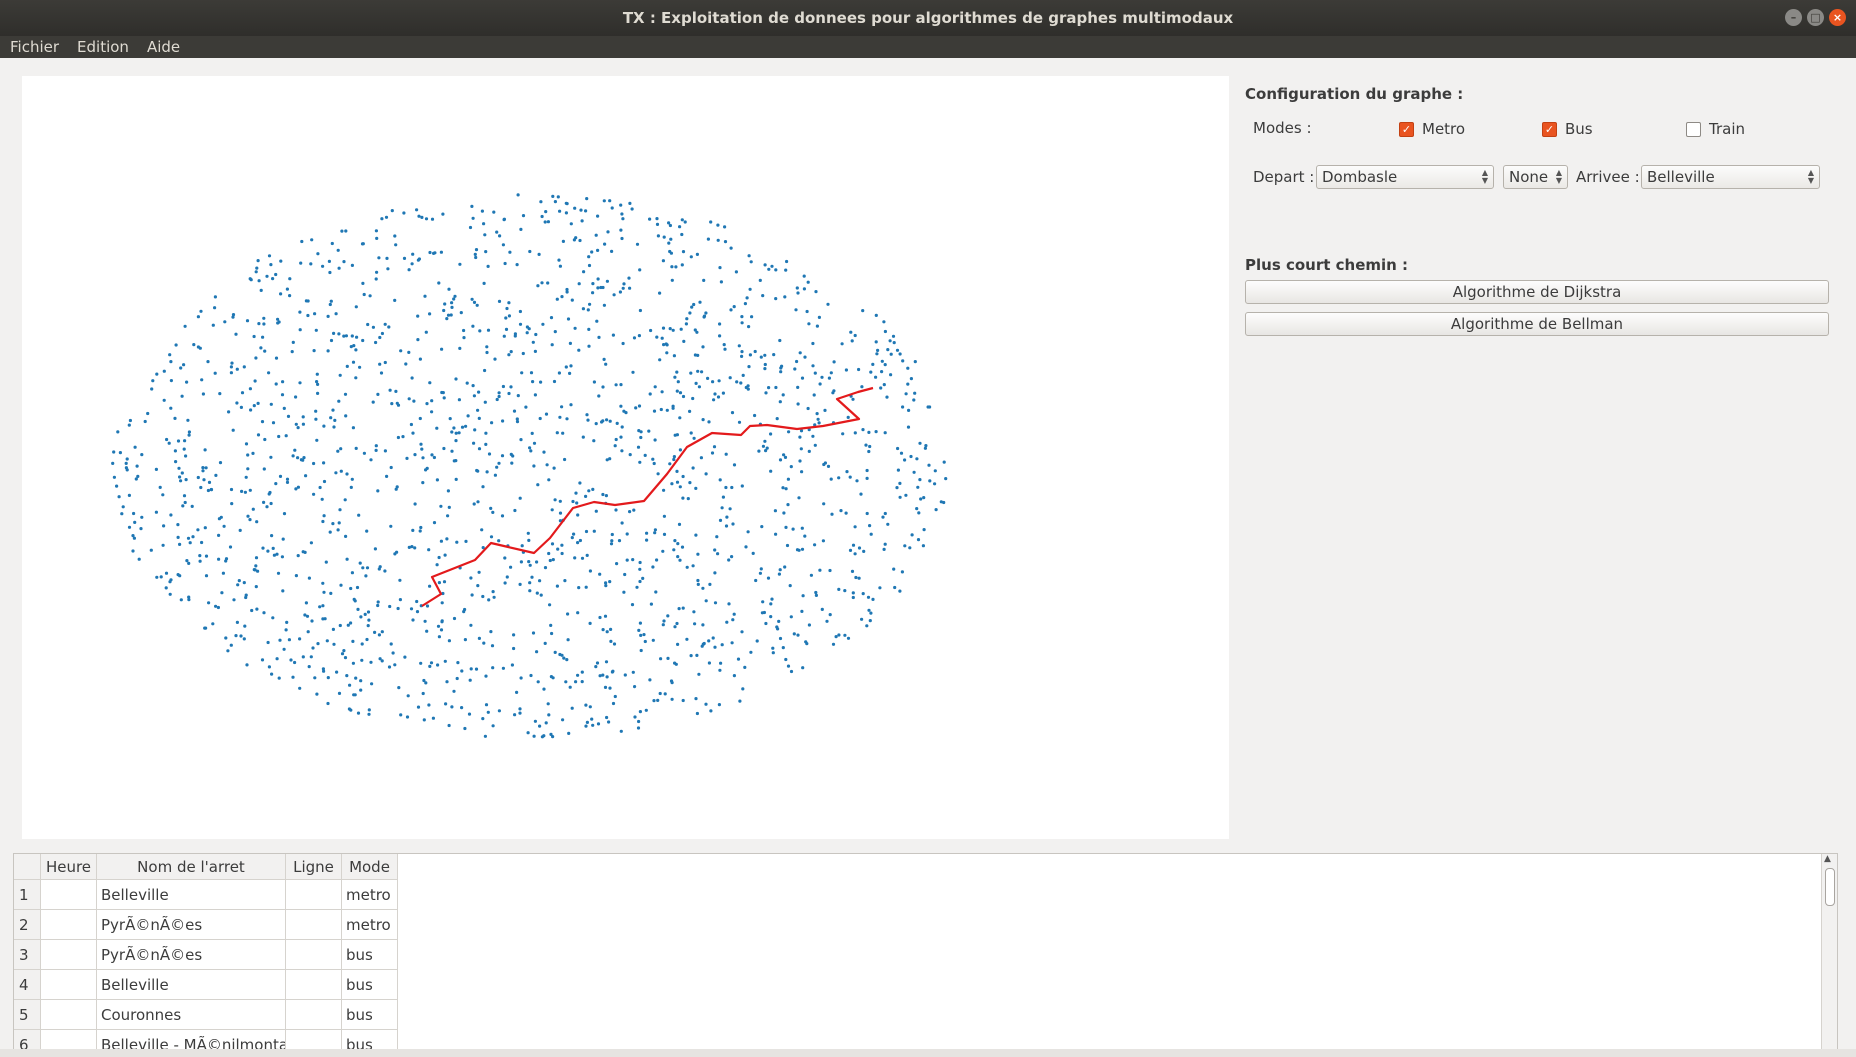 The height and width of the screenshot is (1057, 1856). Describe the element at coordinates (1405, 177) in the screenshot. I see `depart-select: Dombasle ▲ ▼` at that location.